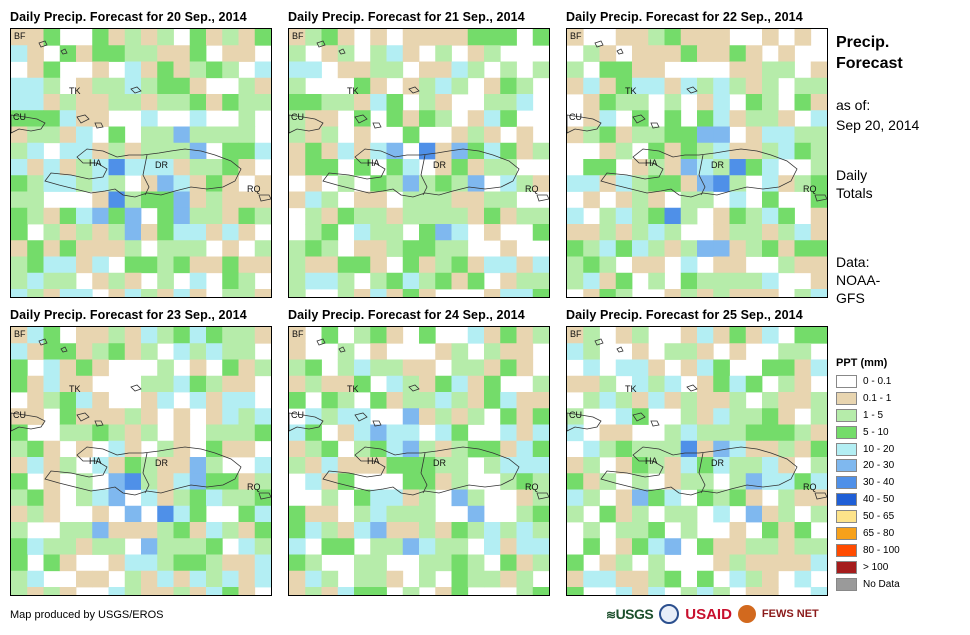 The height and width of the screenshot is (635, 970). I want to click on precip-grid, so click(419, 461).